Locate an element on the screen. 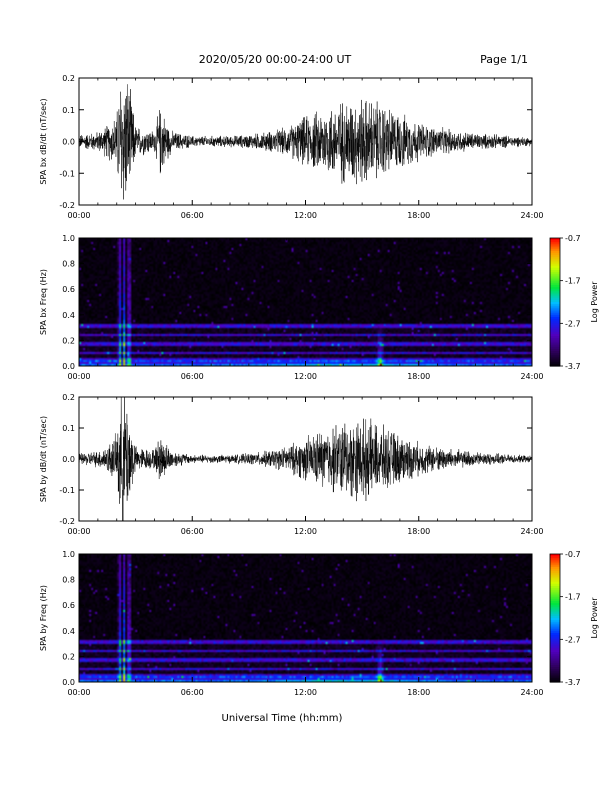  x-tick-label: 18:00 is located at coordinates (418, 215).